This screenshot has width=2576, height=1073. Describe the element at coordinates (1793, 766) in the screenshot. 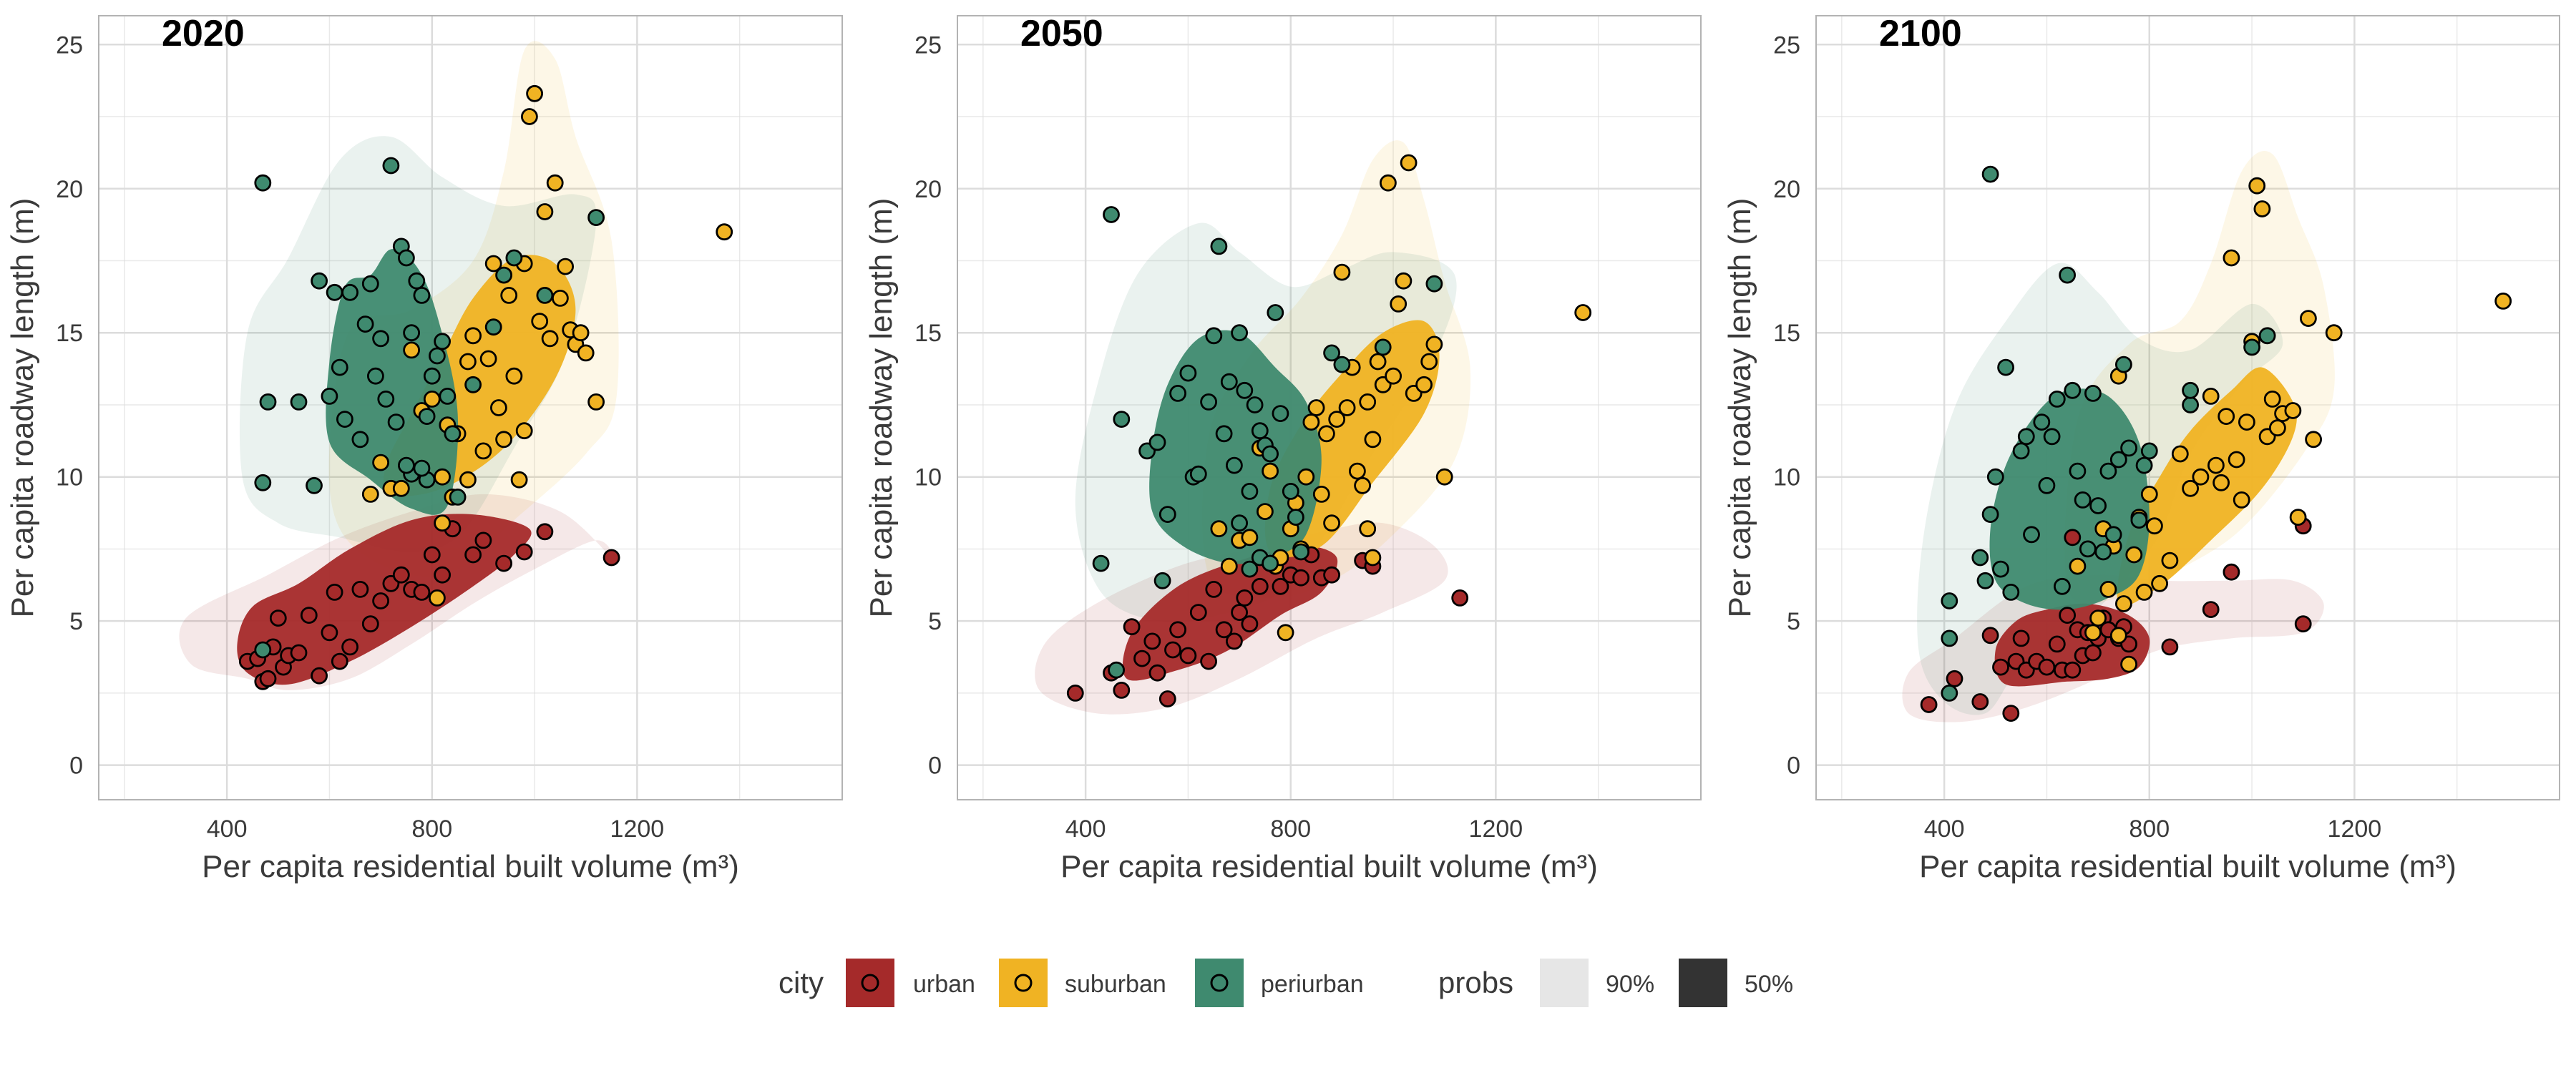

I see `y-tick-label: 0` at that location.